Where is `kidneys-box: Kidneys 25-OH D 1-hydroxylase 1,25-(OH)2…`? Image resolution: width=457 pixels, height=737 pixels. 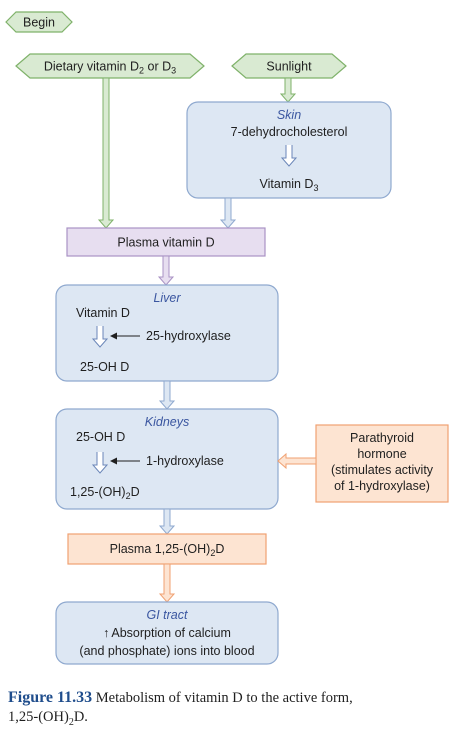 kidneys-box: Kidneys 25-OH D 1-hydroxylase 1,25-(OH)2… is located at coordinates (167, 459).